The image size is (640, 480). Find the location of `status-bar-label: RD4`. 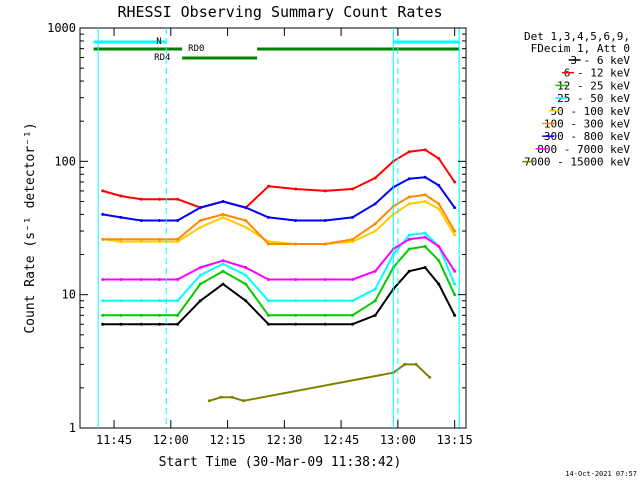

status-bar-label: RD4 is located at coordinates (162, 58).